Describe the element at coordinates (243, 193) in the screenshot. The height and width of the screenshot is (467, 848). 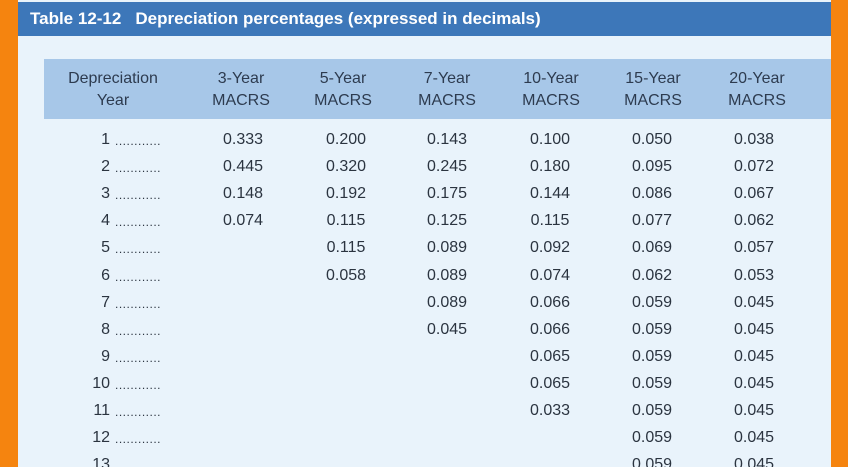
I see `table-cell: 0.148` at that location.